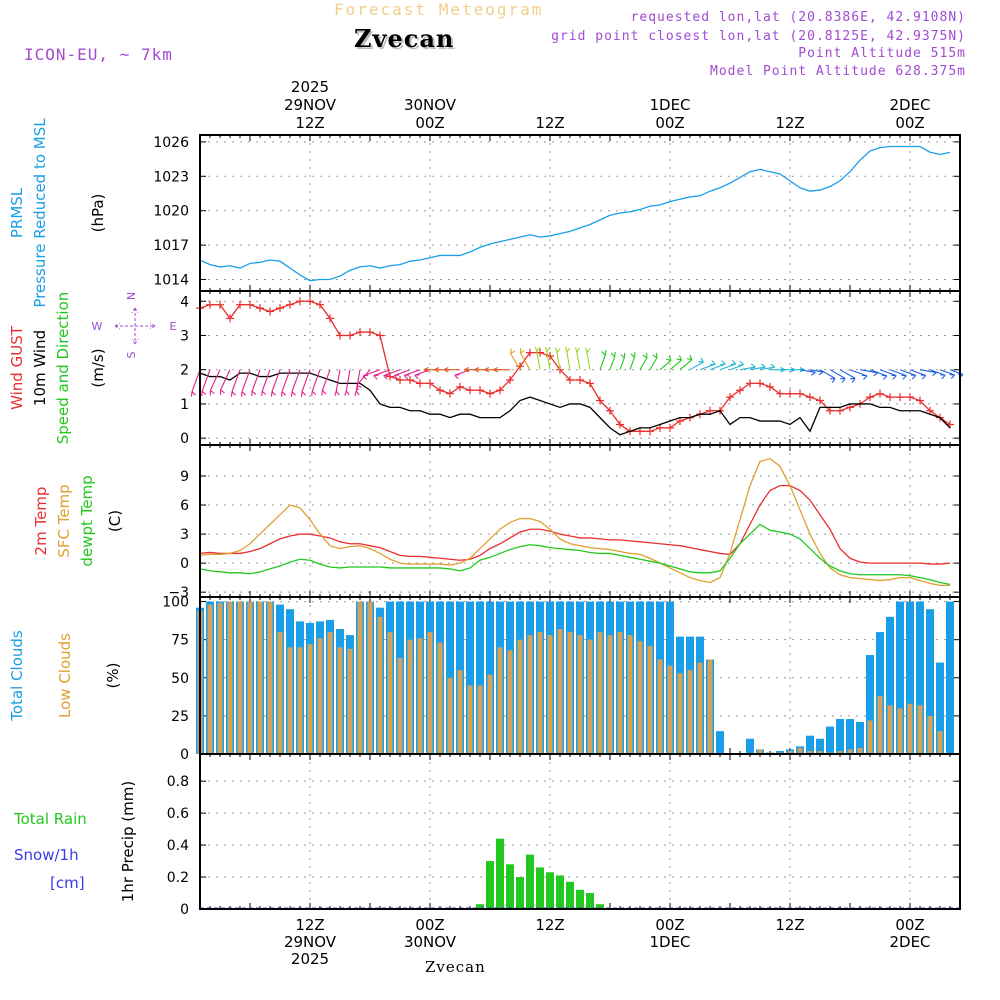 Image resolution: width=1000 pixels, height=1000 pixels. Describe the element at coordinates (67, 883) in the screenshot. I see `snow-unit-label: [cm]` at that location.